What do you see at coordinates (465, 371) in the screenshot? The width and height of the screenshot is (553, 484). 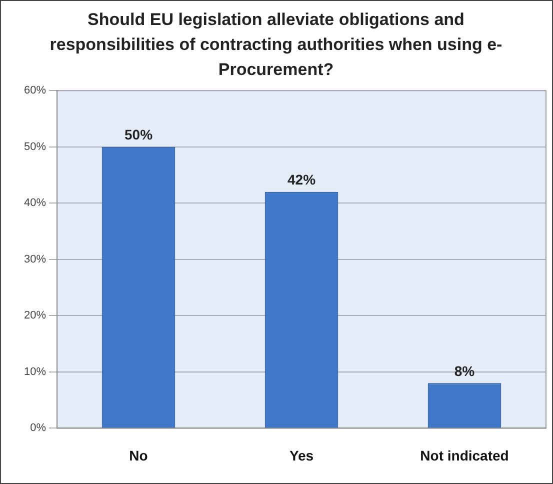 I see `data-label: 8%` at bounding box center [465, 371].